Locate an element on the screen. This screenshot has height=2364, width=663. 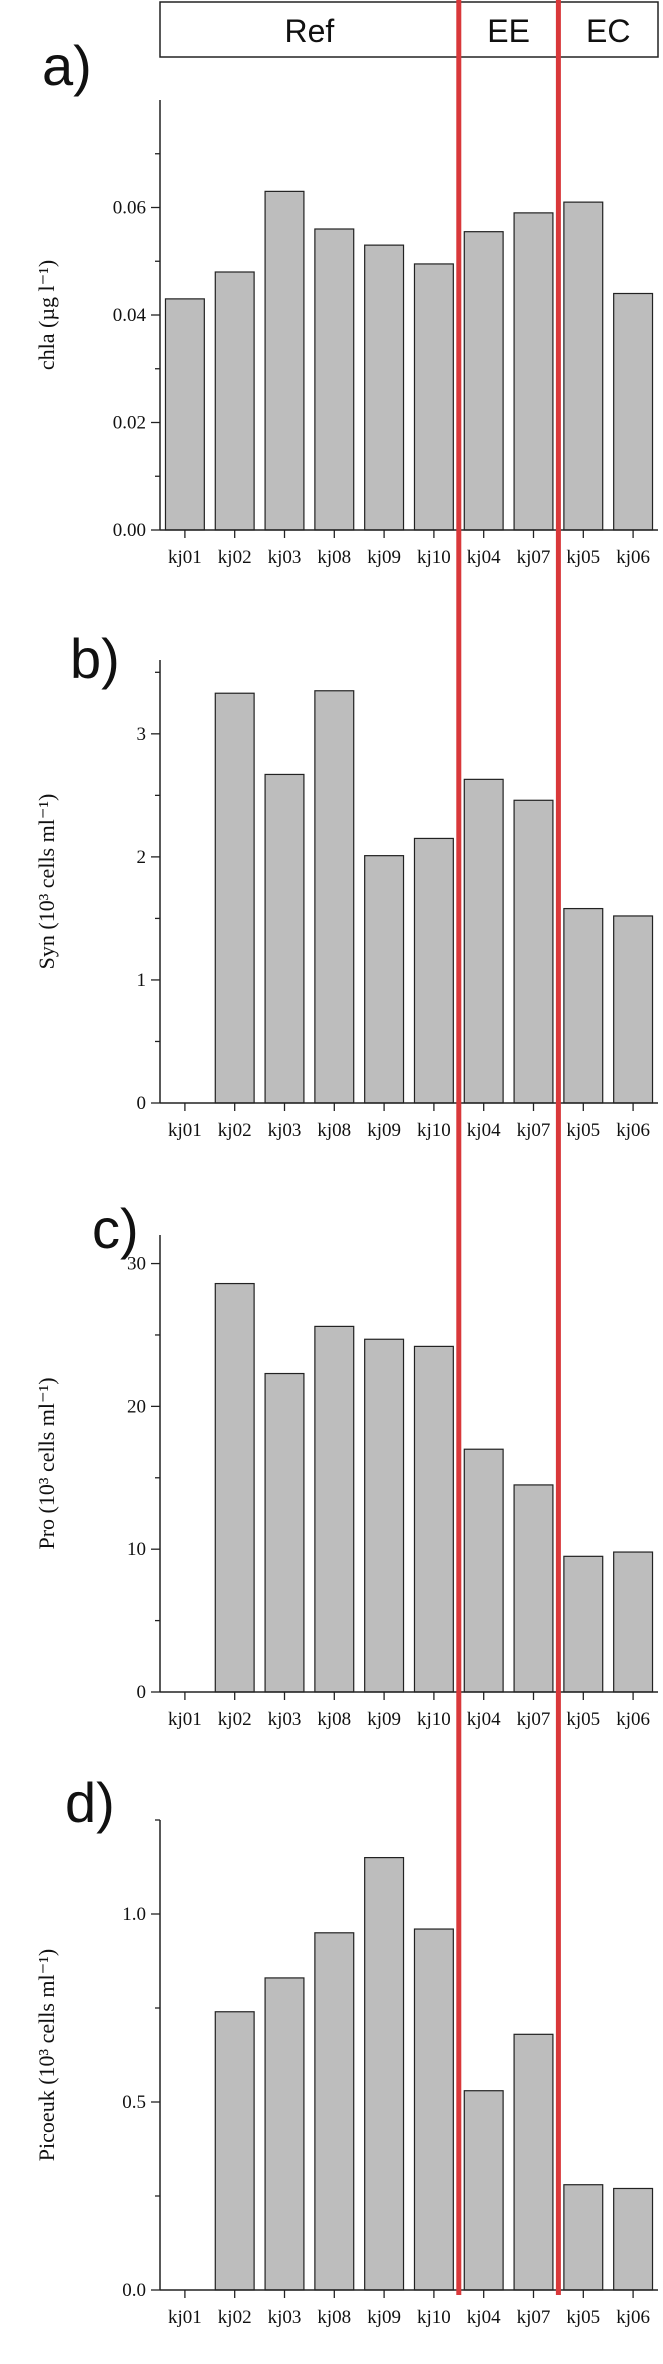
y-tick-label: 0.5 is located at coordinates (134, 2102).